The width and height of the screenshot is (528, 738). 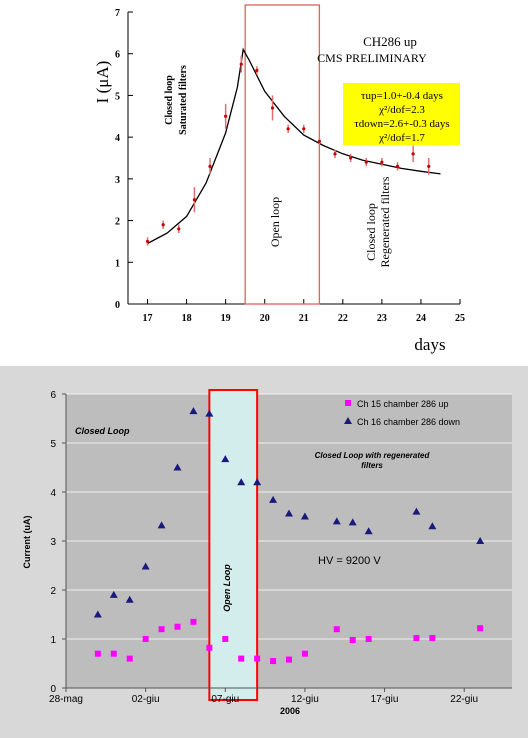 I want to click on chart2-y-axis-label: Current (uA), so click(x=27, y=542).